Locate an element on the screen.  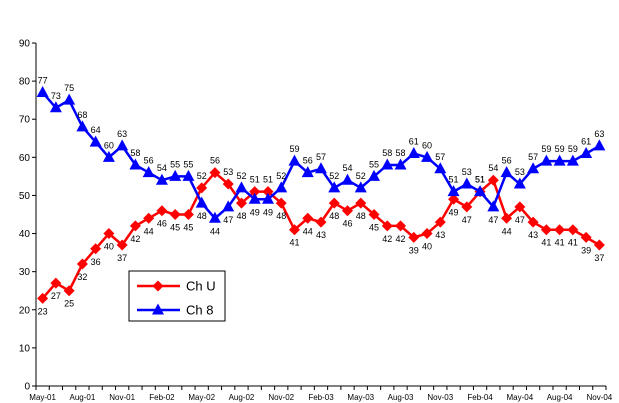
data-label: 46 is located at coordinates (162, 224).